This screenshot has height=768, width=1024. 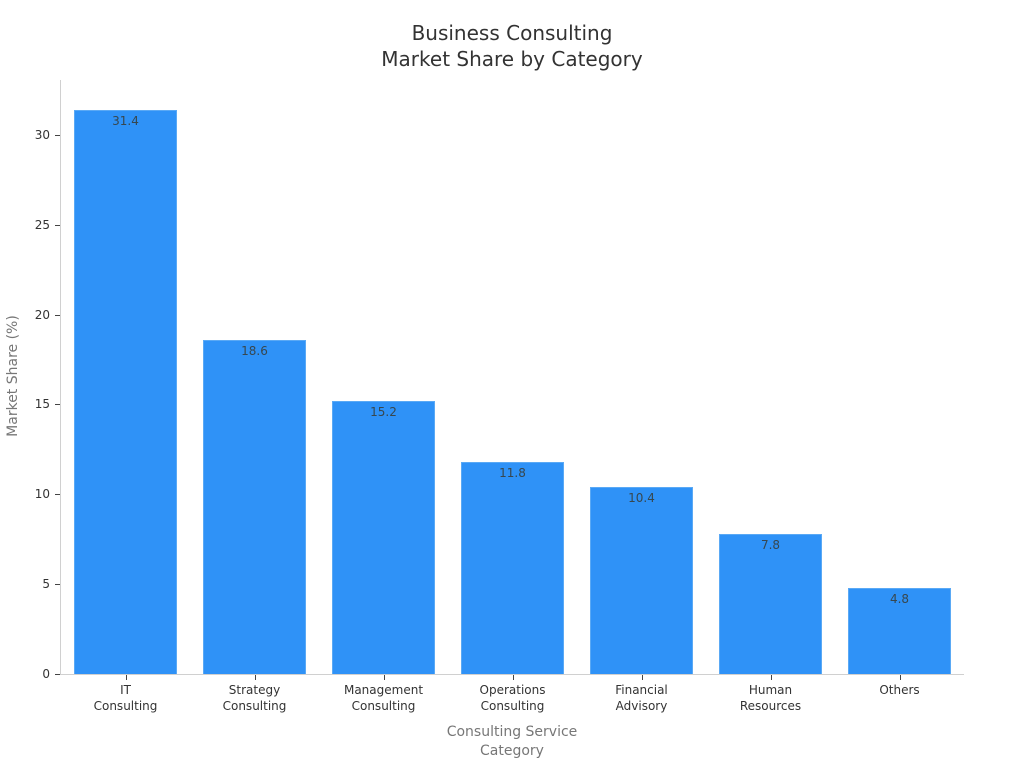 What do you see at coordinates (899, 690) in the screenshot?
I see `x-tick-label: Others` at bounding box center [899, 690].